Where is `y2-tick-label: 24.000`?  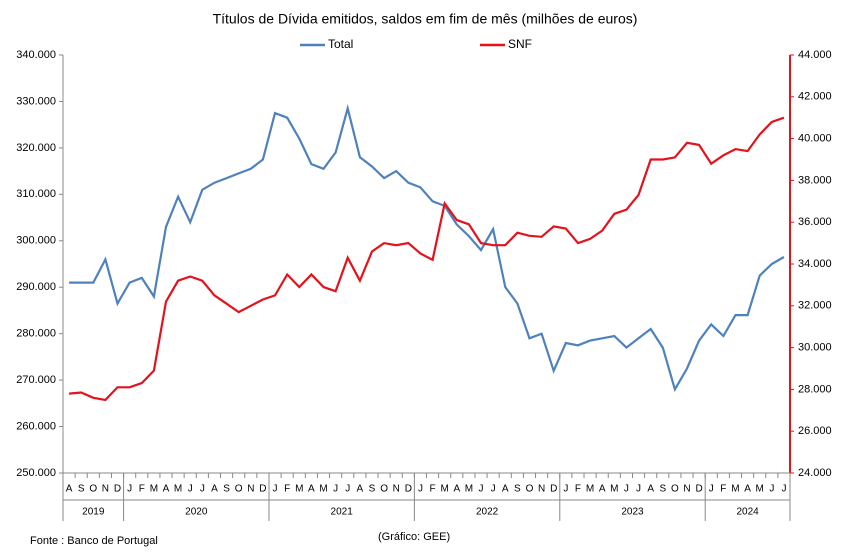 y2-tick-label: 24.000 is located at coordinates (815, 473).